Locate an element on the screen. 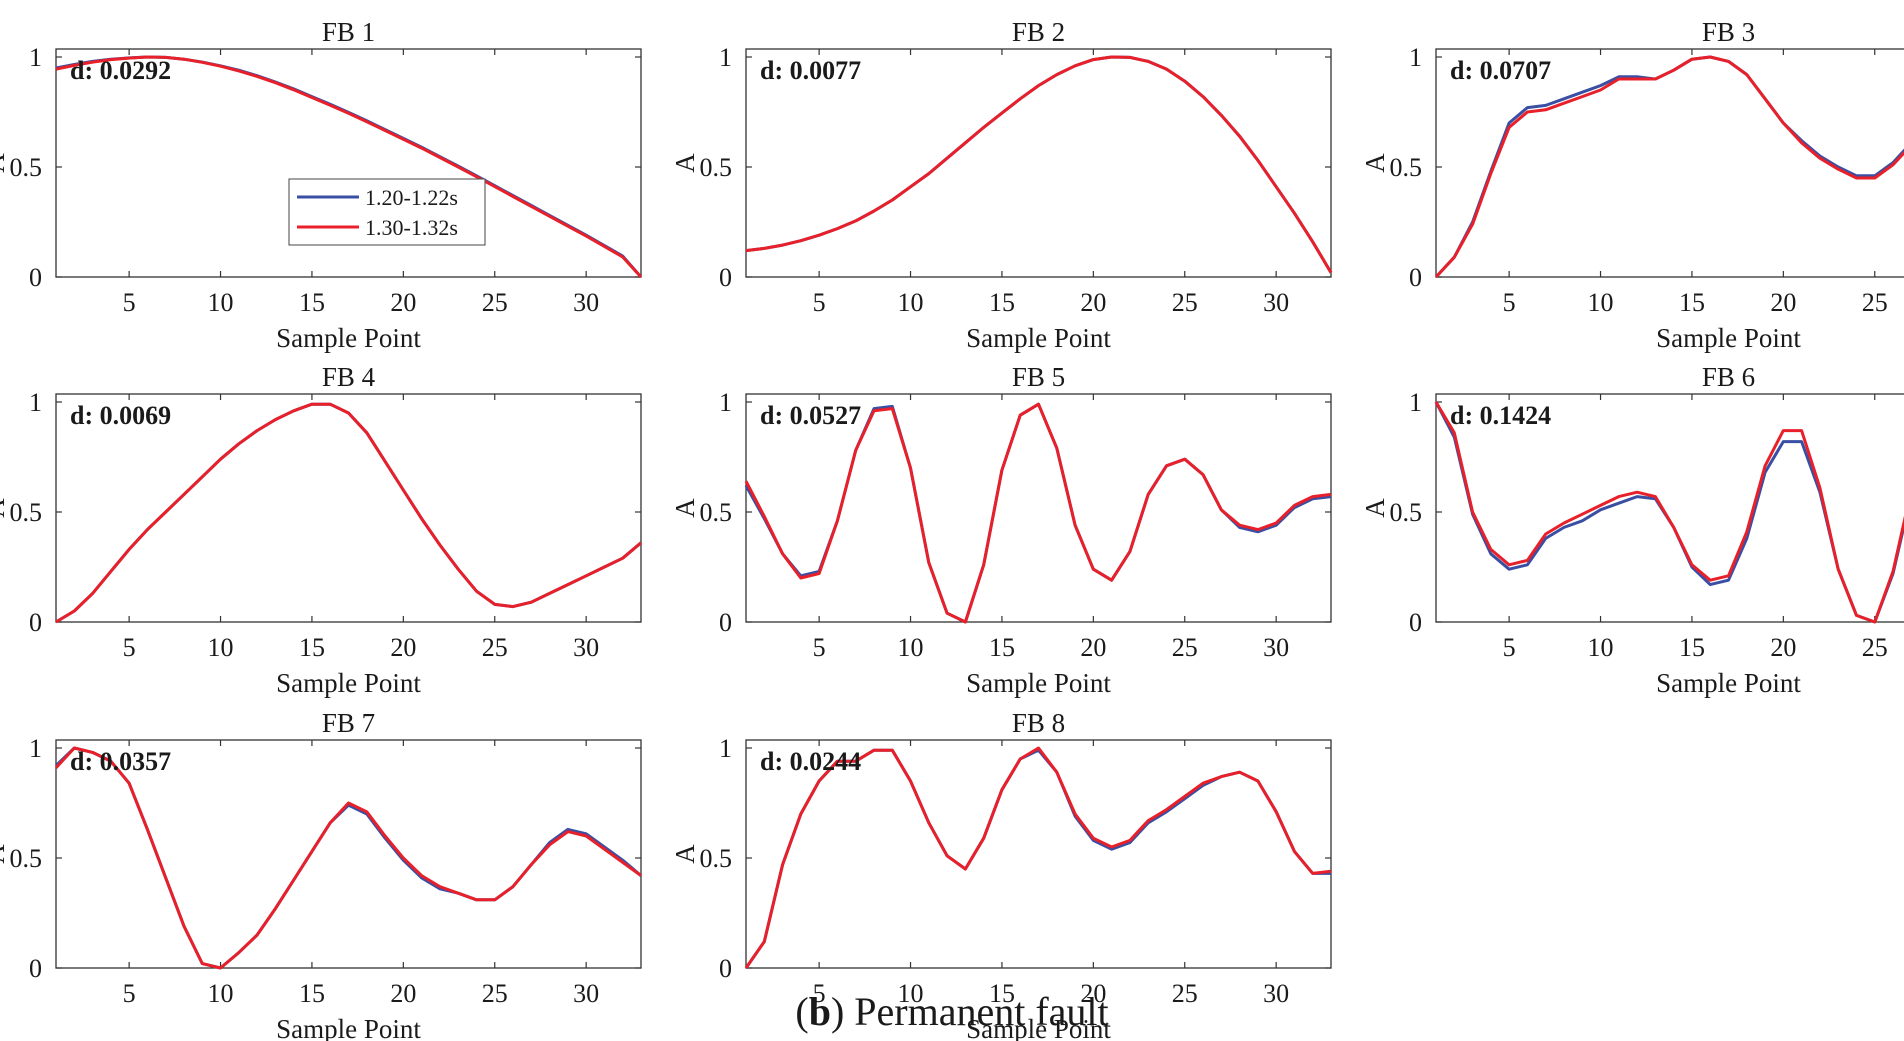 Image resolution: width=1904 pixels, height=1041 pixels. chart-title: FB 3 is located at coordinates (1728, 32).